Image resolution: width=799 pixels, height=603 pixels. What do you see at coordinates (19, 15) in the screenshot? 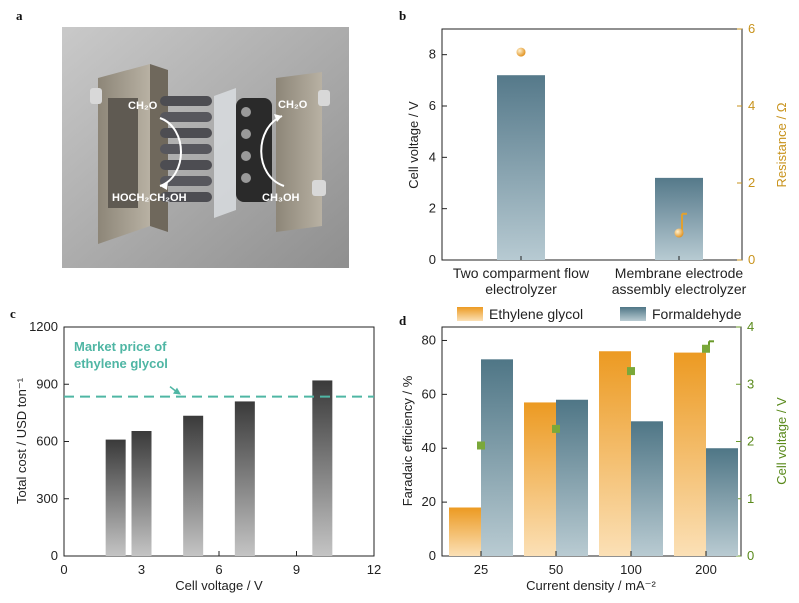
I see `panel-letter-a: a` at bounding box center [19, 15].